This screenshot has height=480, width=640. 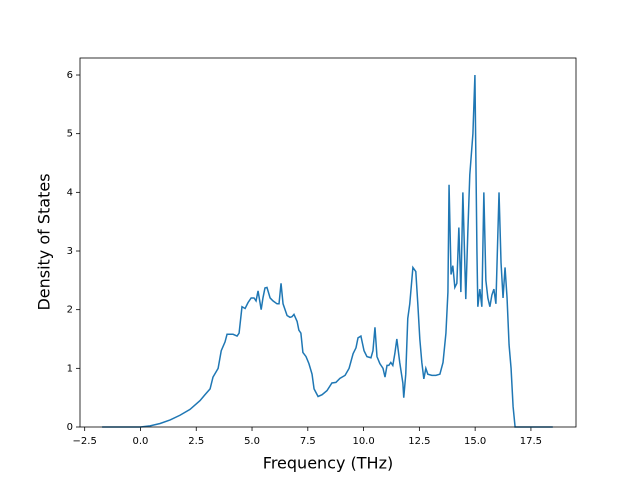 What do you see at coordinates (363, 441) in the screenshot?
I see `x-tick-label: 10.0` at bounding box center [363, 441].